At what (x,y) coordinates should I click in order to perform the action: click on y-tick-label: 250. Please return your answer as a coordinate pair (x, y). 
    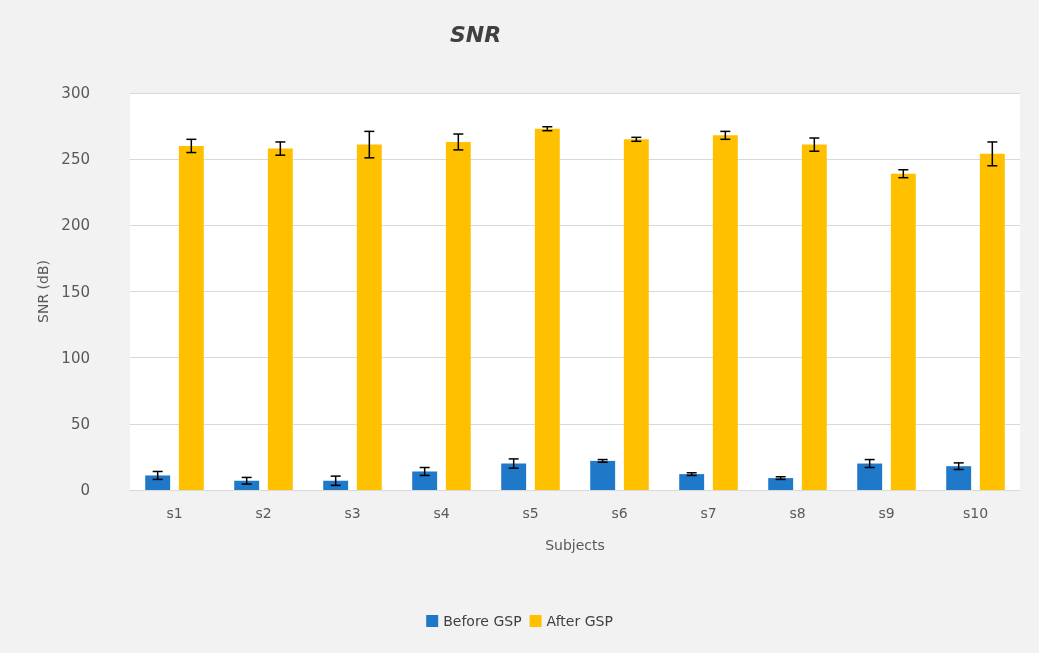
    Looking at the image, I should click on (75, 159).